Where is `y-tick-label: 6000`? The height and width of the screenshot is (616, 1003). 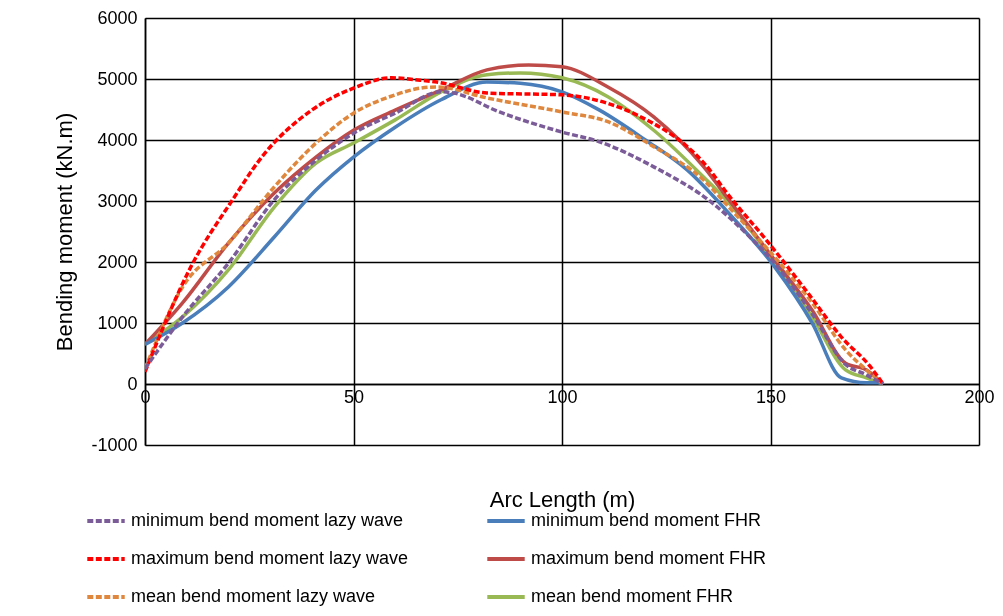 y-tick-label: 6000 is located at coordinates (117, 17).